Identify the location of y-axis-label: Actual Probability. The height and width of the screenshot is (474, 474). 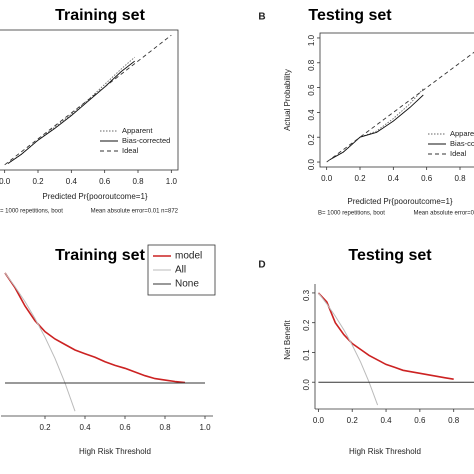
(287, 100).